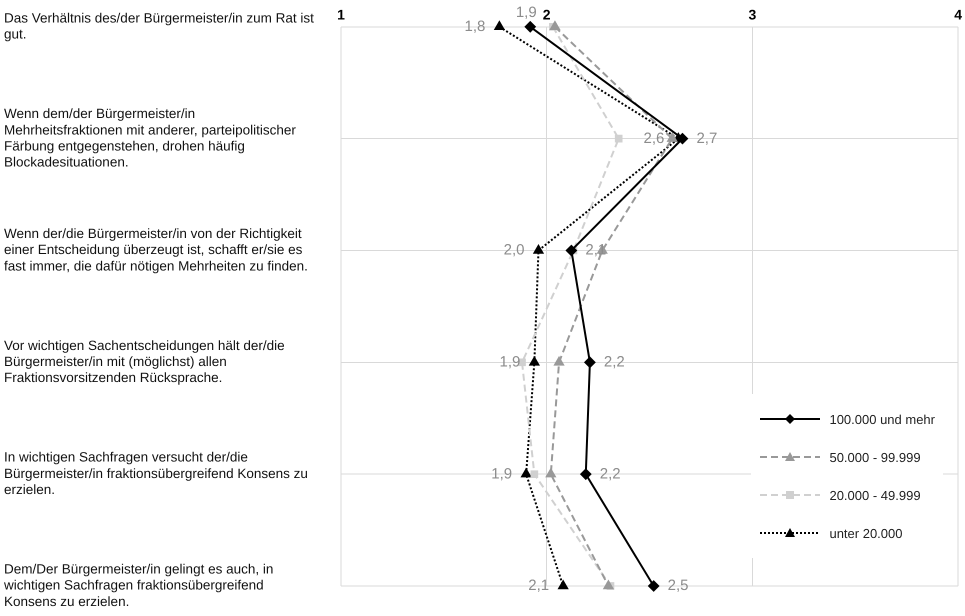 The height and width of the screenshot is (616, 965). What do you see at coordinates (875, 495) in the screenshot?
I see `legend-label: 20.000 - 49.999` at bounding box center [875, 495].